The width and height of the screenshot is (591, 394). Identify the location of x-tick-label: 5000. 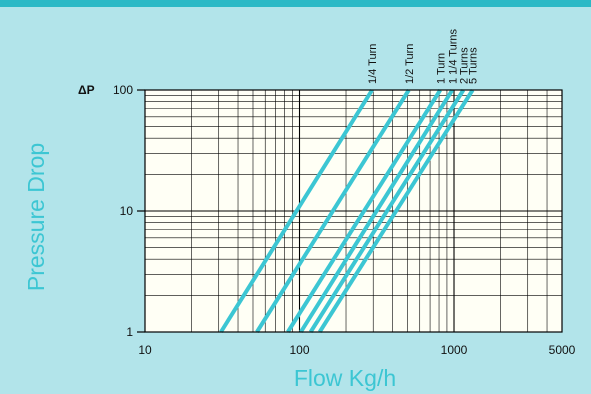
(562, 350).